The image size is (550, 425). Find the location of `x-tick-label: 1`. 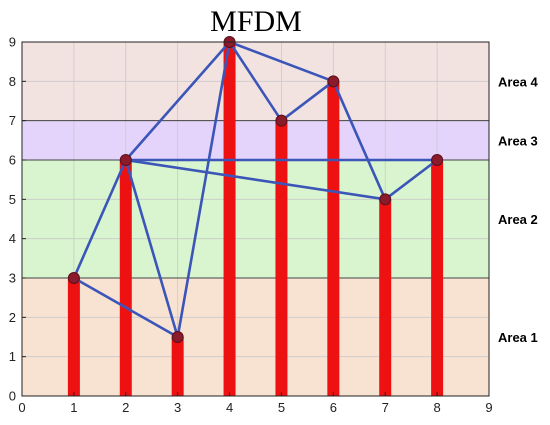

x-tick-label: 1 is located at coordinates (73, 407).